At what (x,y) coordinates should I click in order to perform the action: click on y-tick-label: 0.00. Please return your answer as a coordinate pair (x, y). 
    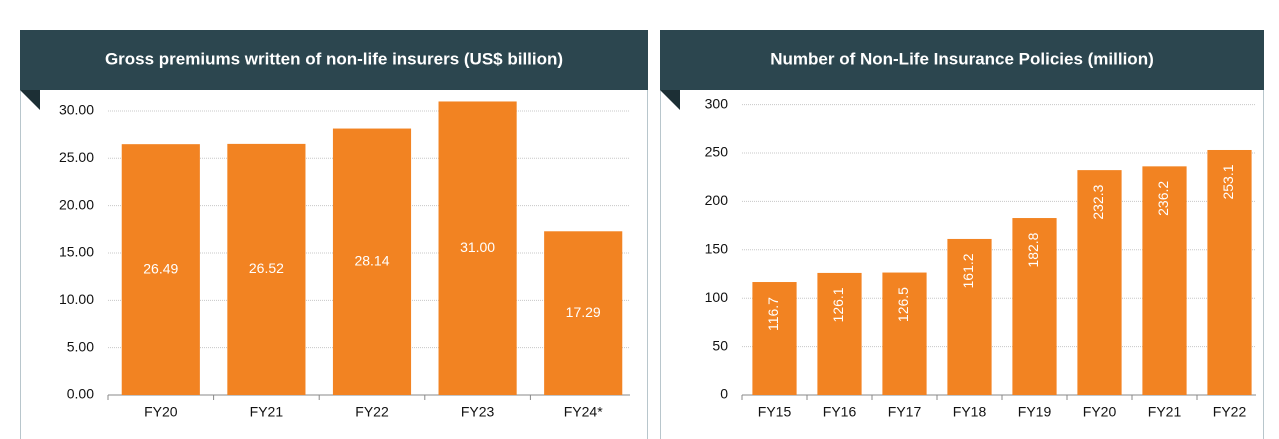
    Looking at the image, I should click on (80, 394).